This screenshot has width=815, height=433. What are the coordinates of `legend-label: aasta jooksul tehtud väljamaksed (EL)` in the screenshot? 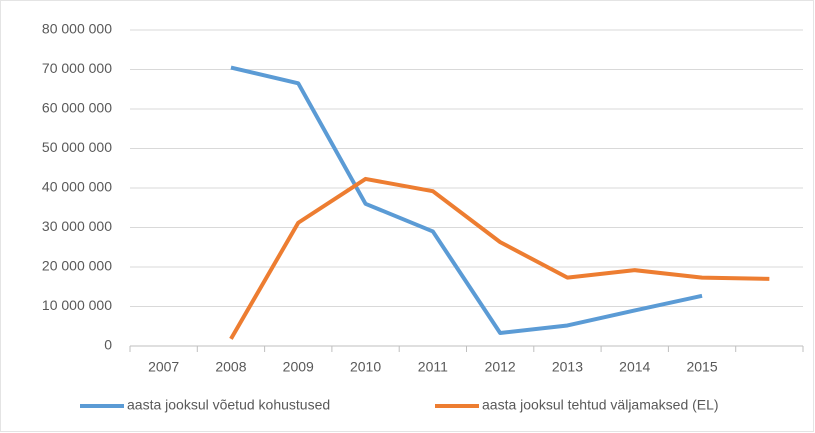 It's located at (600, 405).